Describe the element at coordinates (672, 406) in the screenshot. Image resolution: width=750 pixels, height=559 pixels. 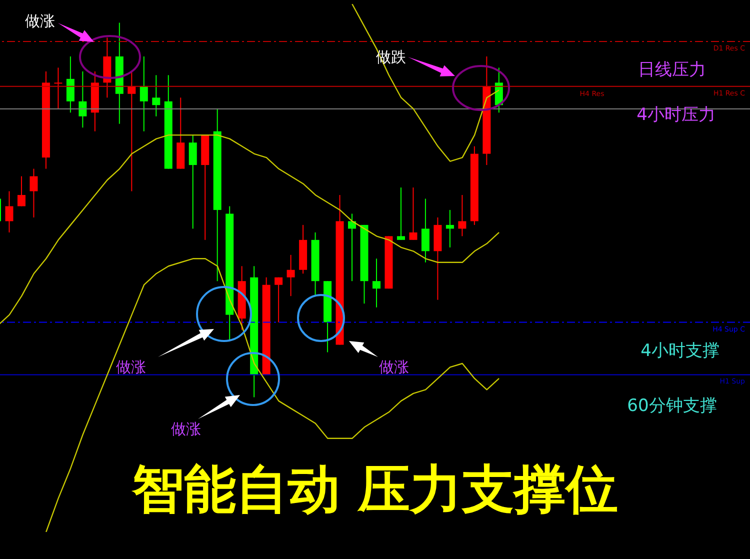
I see `text: 60分钟支撑` at that location.